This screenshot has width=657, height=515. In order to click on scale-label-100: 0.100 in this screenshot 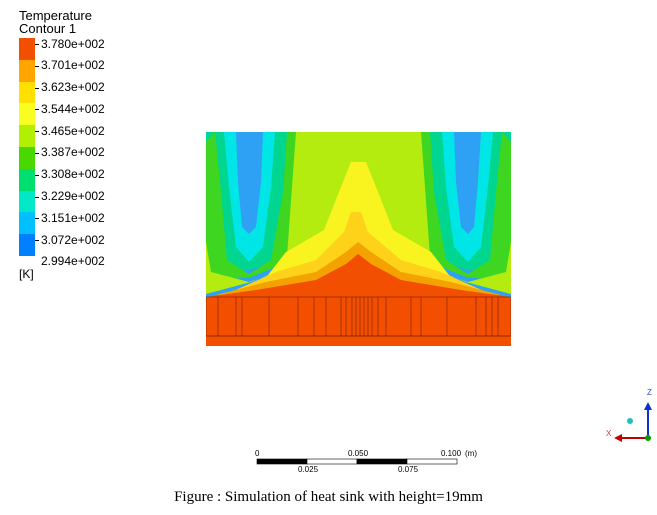, I will do `click(451, 453)`.